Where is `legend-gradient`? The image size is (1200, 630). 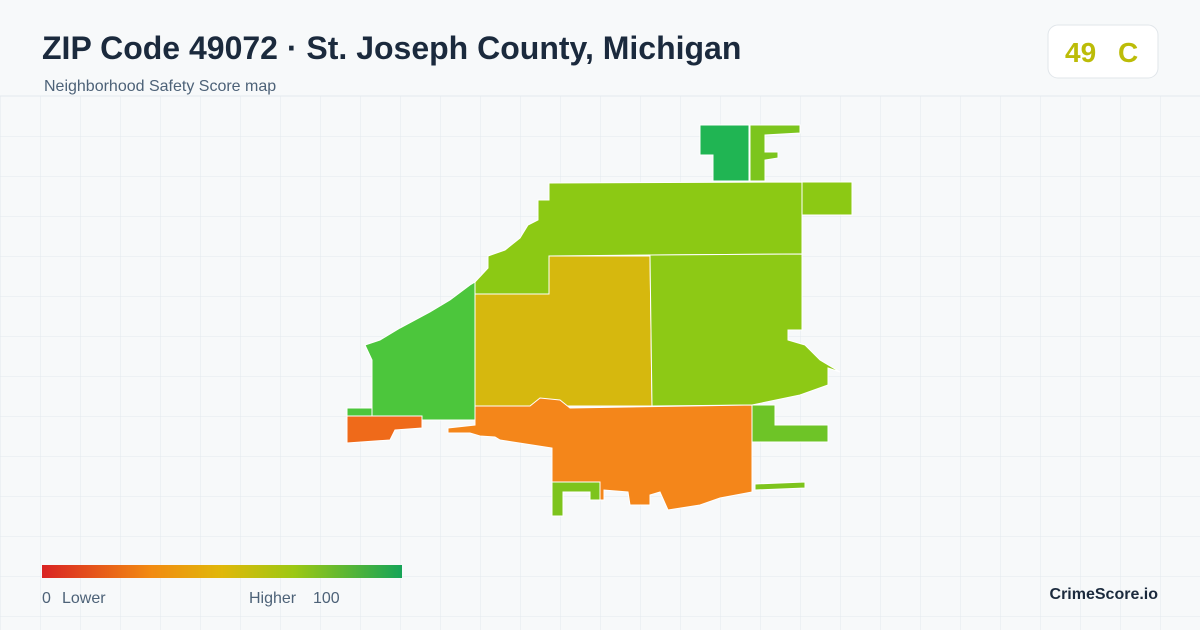 legend-gradient is located at coordinates (222, 571).